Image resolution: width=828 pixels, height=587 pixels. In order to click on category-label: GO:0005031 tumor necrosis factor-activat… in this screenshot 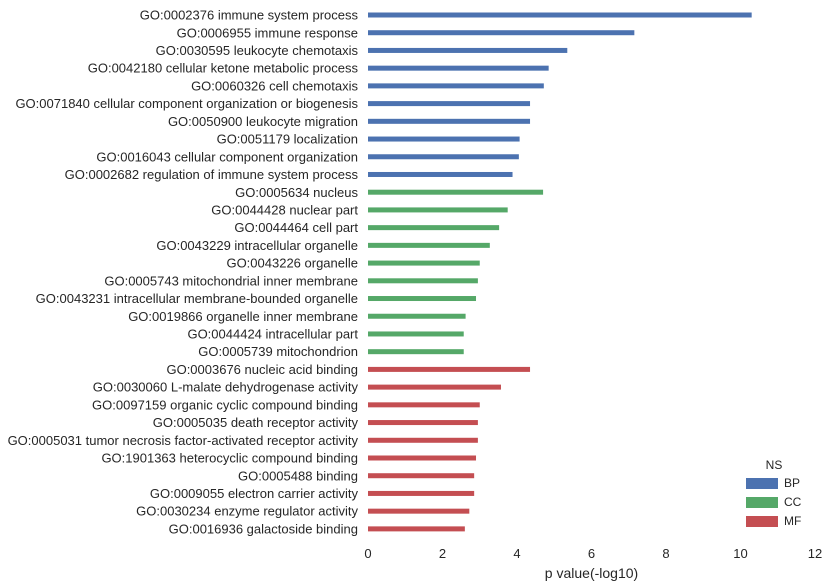, I will do `click(183, 440)`.